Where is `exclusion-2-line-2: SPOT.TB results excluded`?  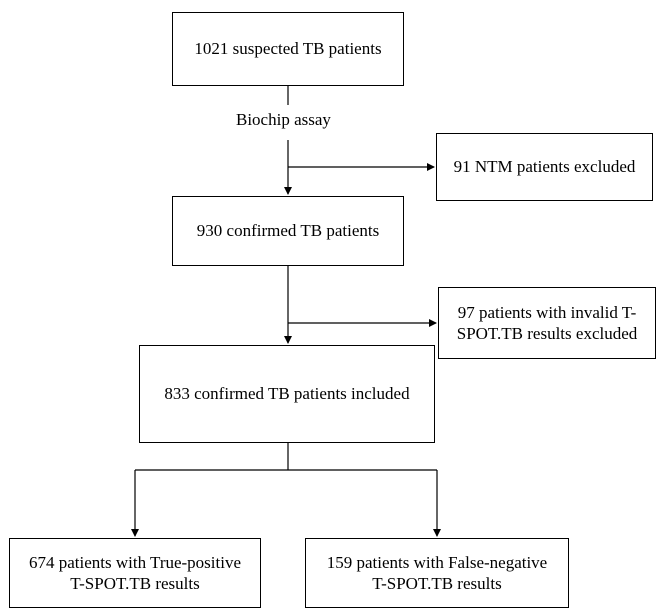
exclusion-2-line-2: SPOT.TB results excluded is located at coordinates (547, 333).